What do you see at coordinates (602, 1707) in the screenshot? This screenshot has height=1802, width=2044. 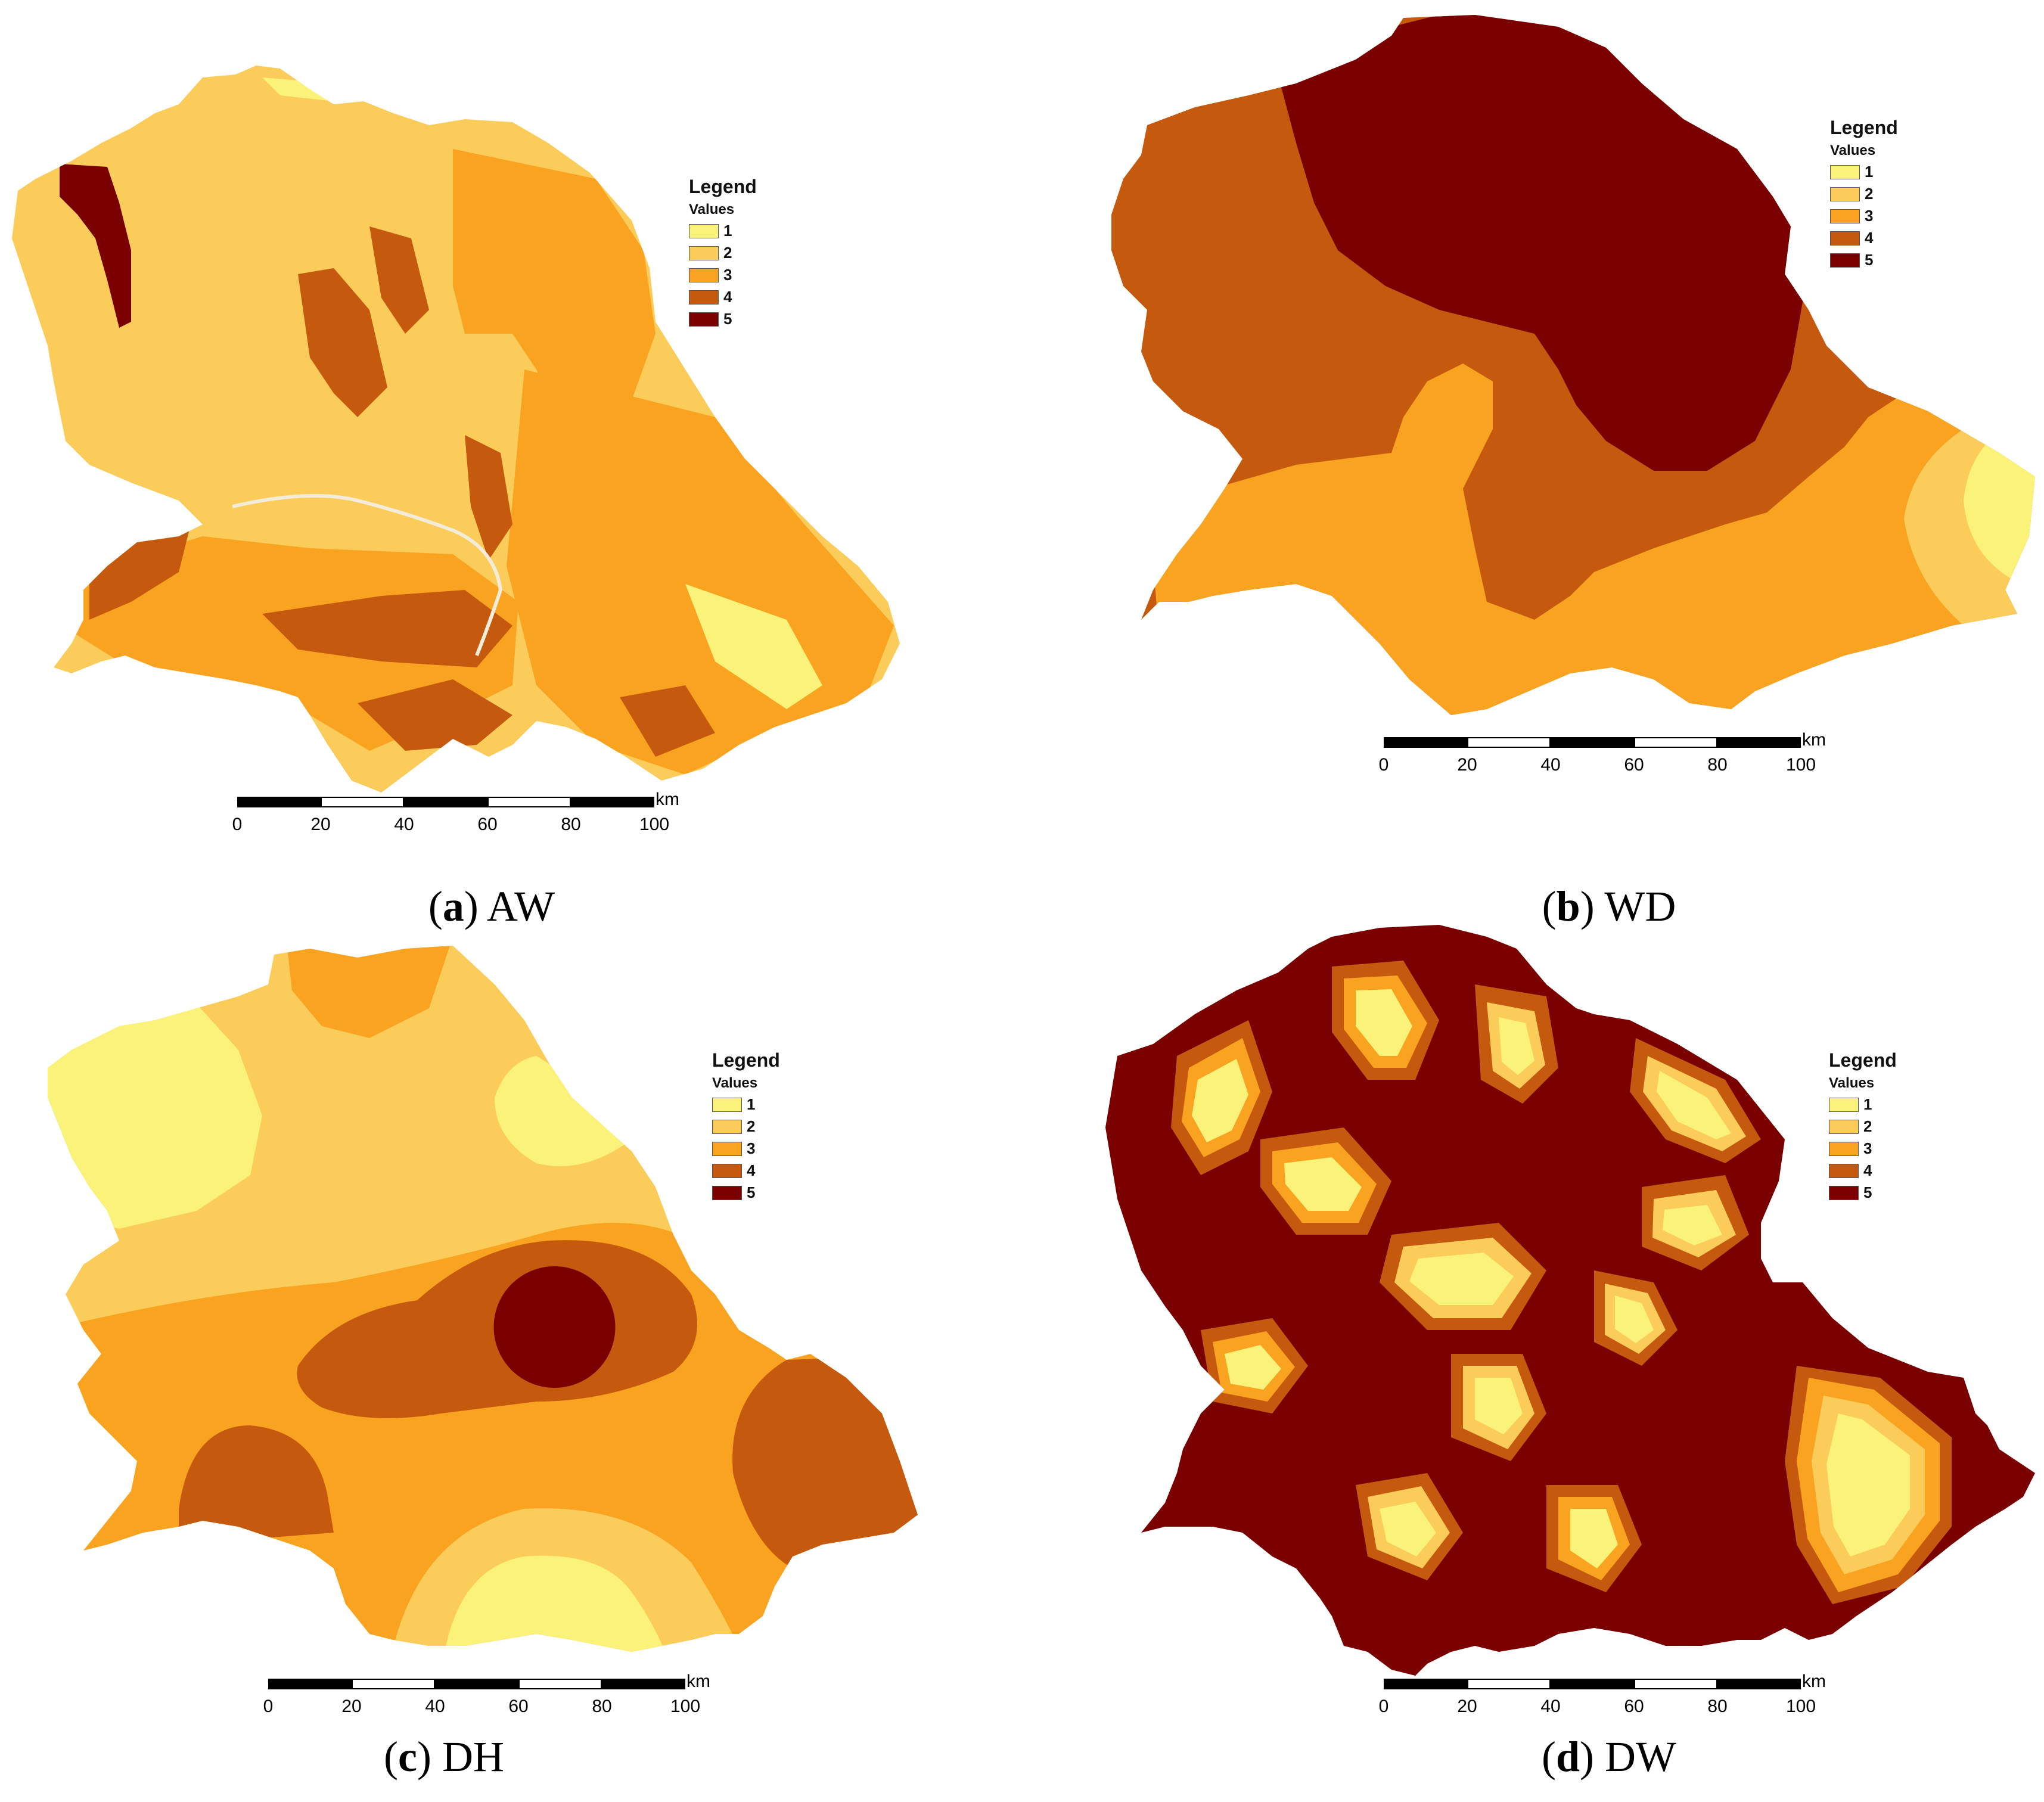 I see `scale-tick: 80` at bounding box center [602, 1707].